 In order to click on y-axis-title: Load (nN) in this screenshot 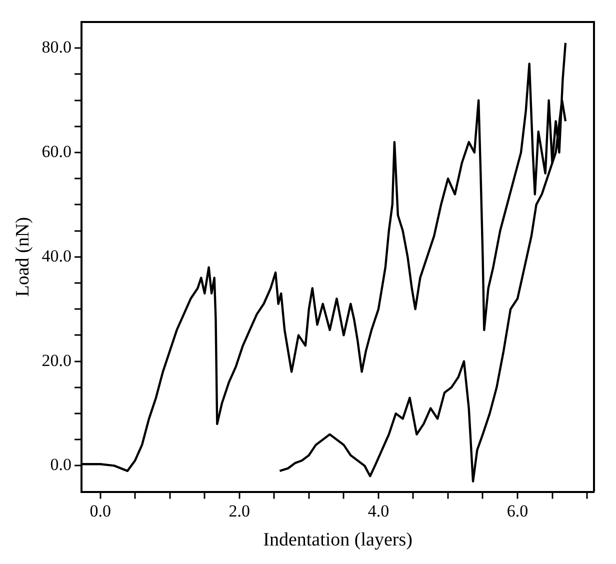, I will do `click(23, 257)`.